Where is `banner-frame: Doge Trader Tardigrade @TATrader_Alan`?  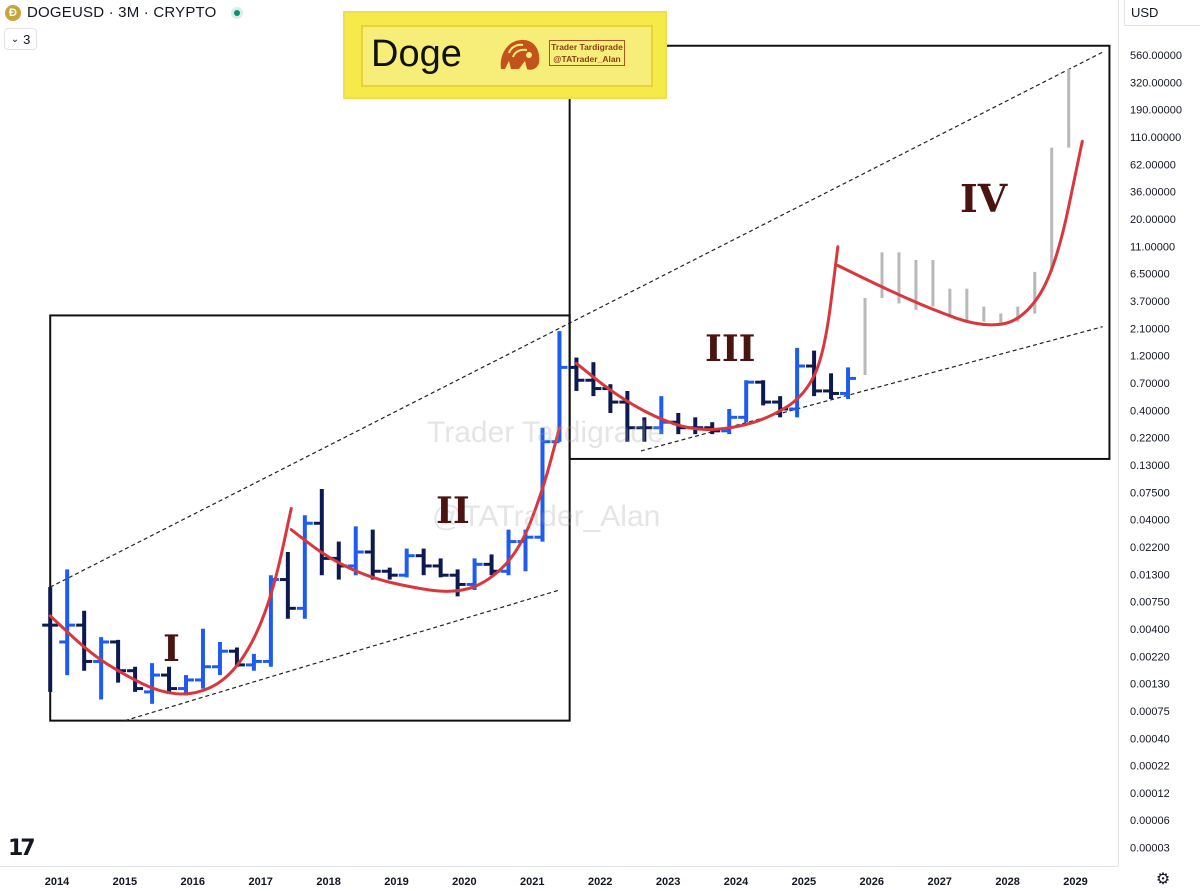
banner-frame: Doge Trader Tardigrade @TATrader_Alan is located at coordinates (507, 56).